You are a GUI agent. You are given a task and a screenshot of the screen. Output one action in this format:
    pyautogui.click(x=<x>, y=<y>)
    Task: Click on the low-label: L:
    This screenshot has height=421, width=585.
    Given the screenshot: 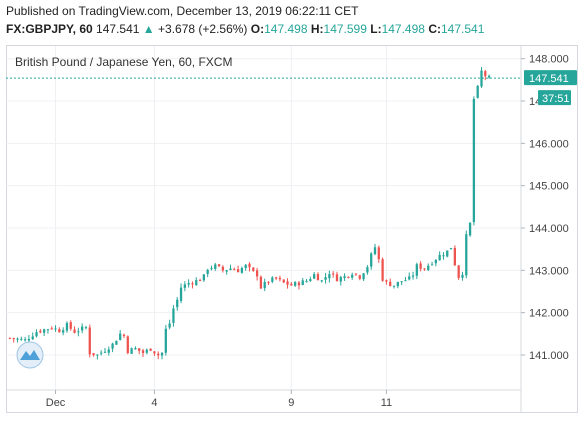 What is the action you would take?
    pyautogui.click(x=376, y=29)
    